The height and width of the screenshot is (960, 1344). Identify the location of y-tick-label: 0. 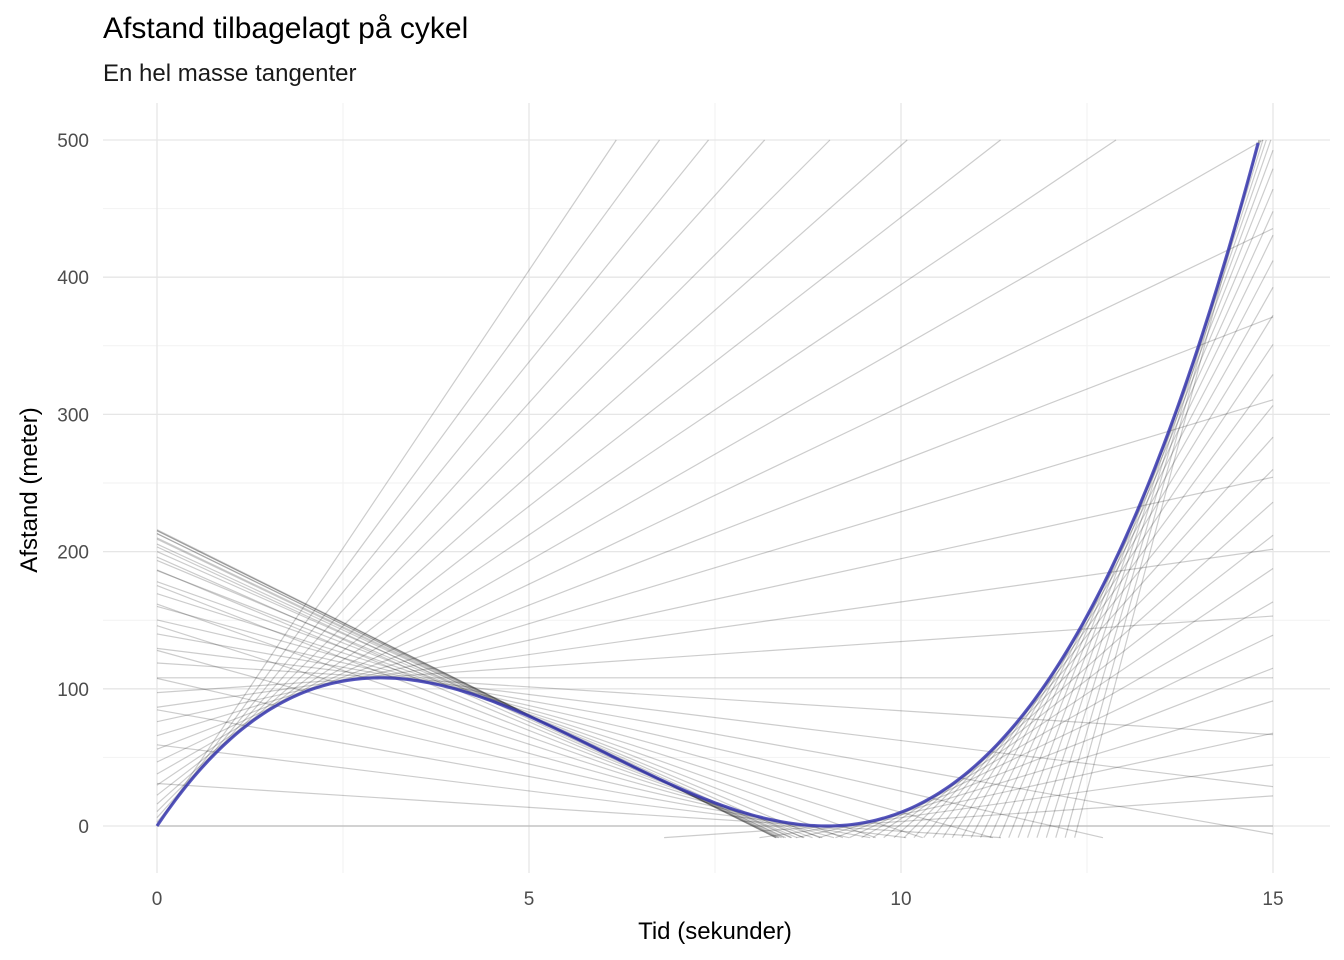
(83, 827).